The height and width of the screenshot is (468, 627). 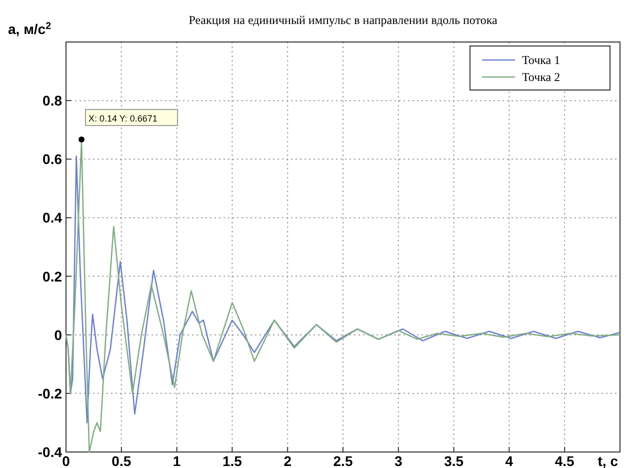 What do you see at coordinates (52, 159) in the screenshot?
I see `y-tick-label: 0.6` at bounding box center [52, 159].